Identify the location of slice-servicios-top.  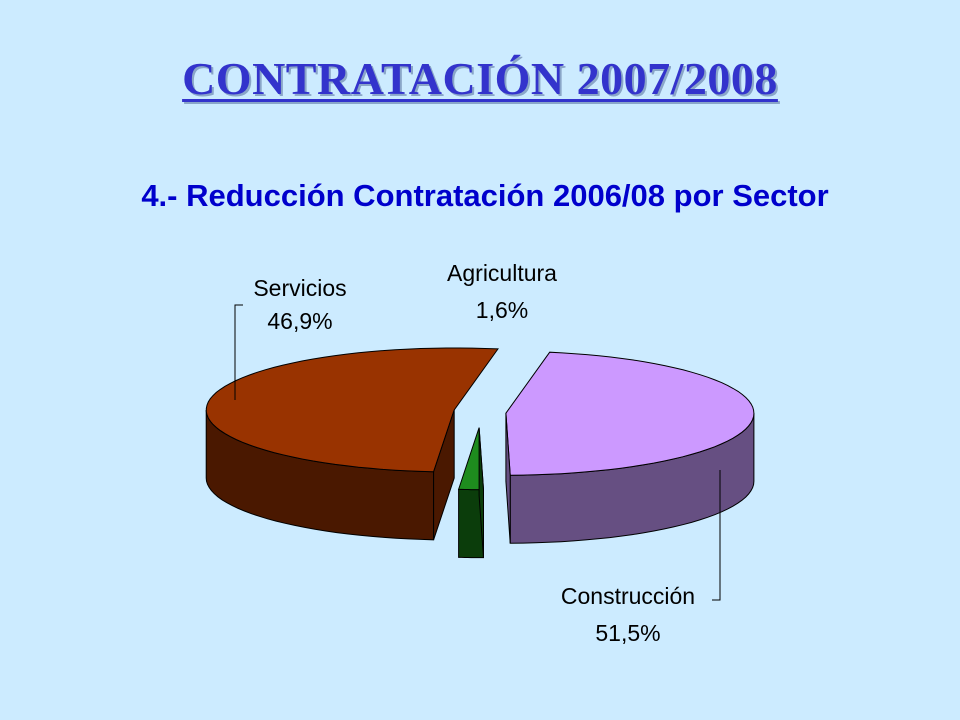
(630, 413).